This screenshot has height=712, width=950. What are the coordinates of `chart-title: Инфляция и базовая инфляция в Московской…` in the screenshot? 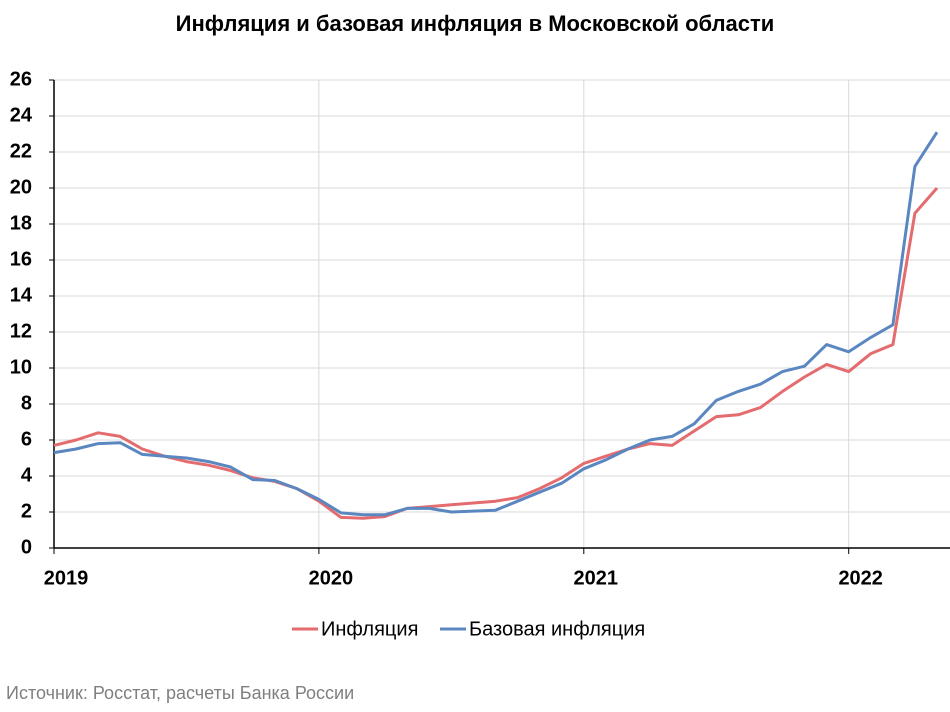 It's located at (475, 23).